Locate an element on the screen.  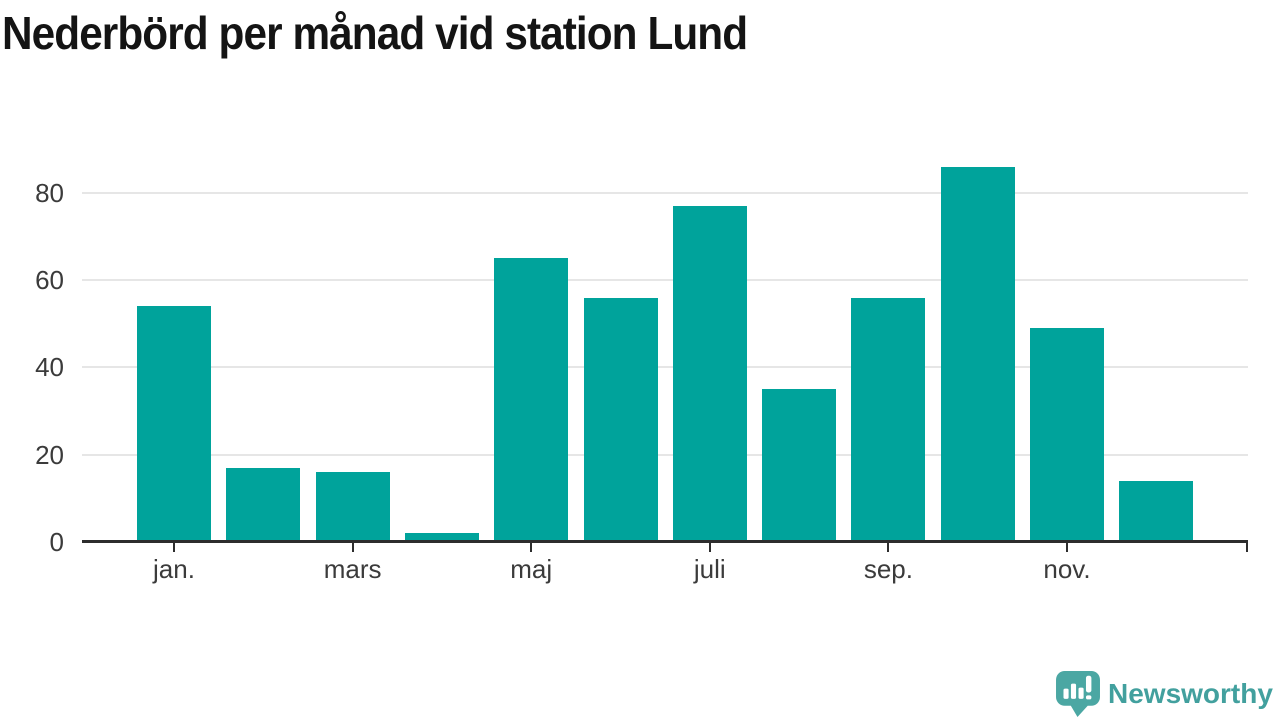
x-axis-label-nov.: nov. is located at coordinates (1067, 569).